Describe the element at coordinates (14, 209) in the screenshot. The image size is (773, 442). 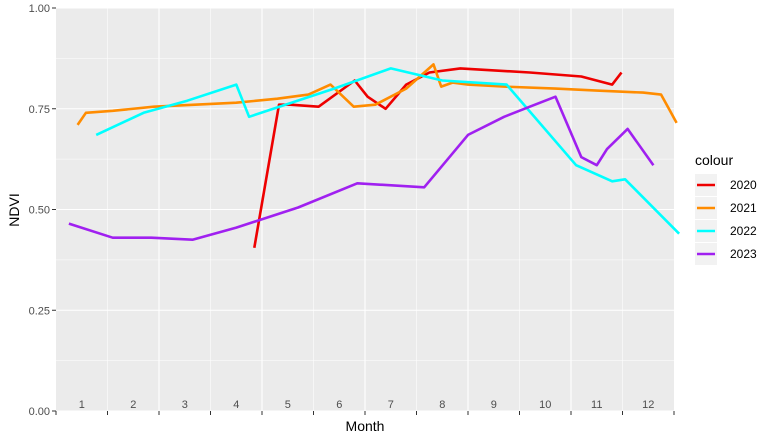
I see `y-axis-title: NDVI` at that location.